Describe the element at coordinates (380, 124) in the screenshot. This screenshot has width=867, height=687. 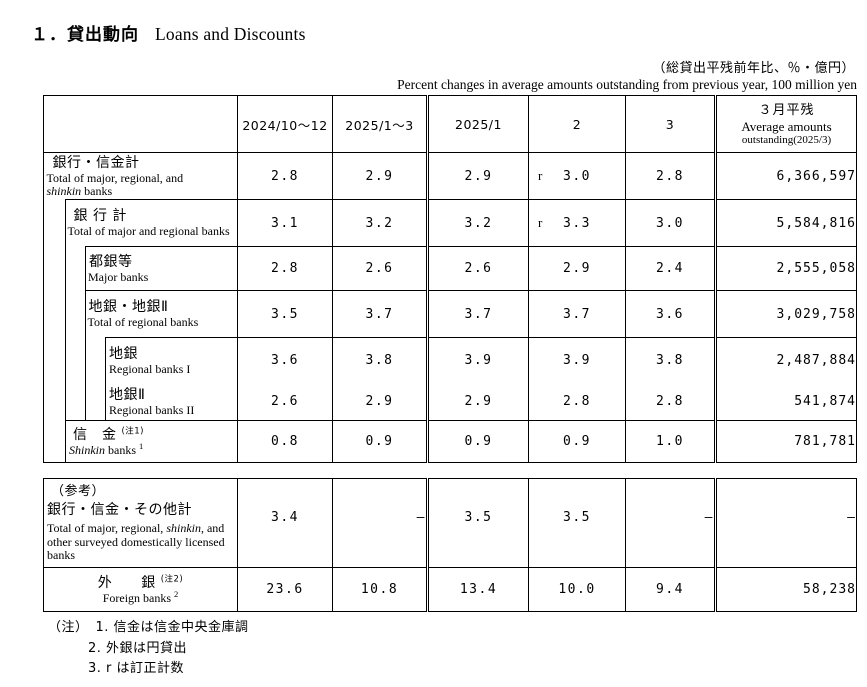
I see `col-header-2025q1: 2025/1～3` at that location.